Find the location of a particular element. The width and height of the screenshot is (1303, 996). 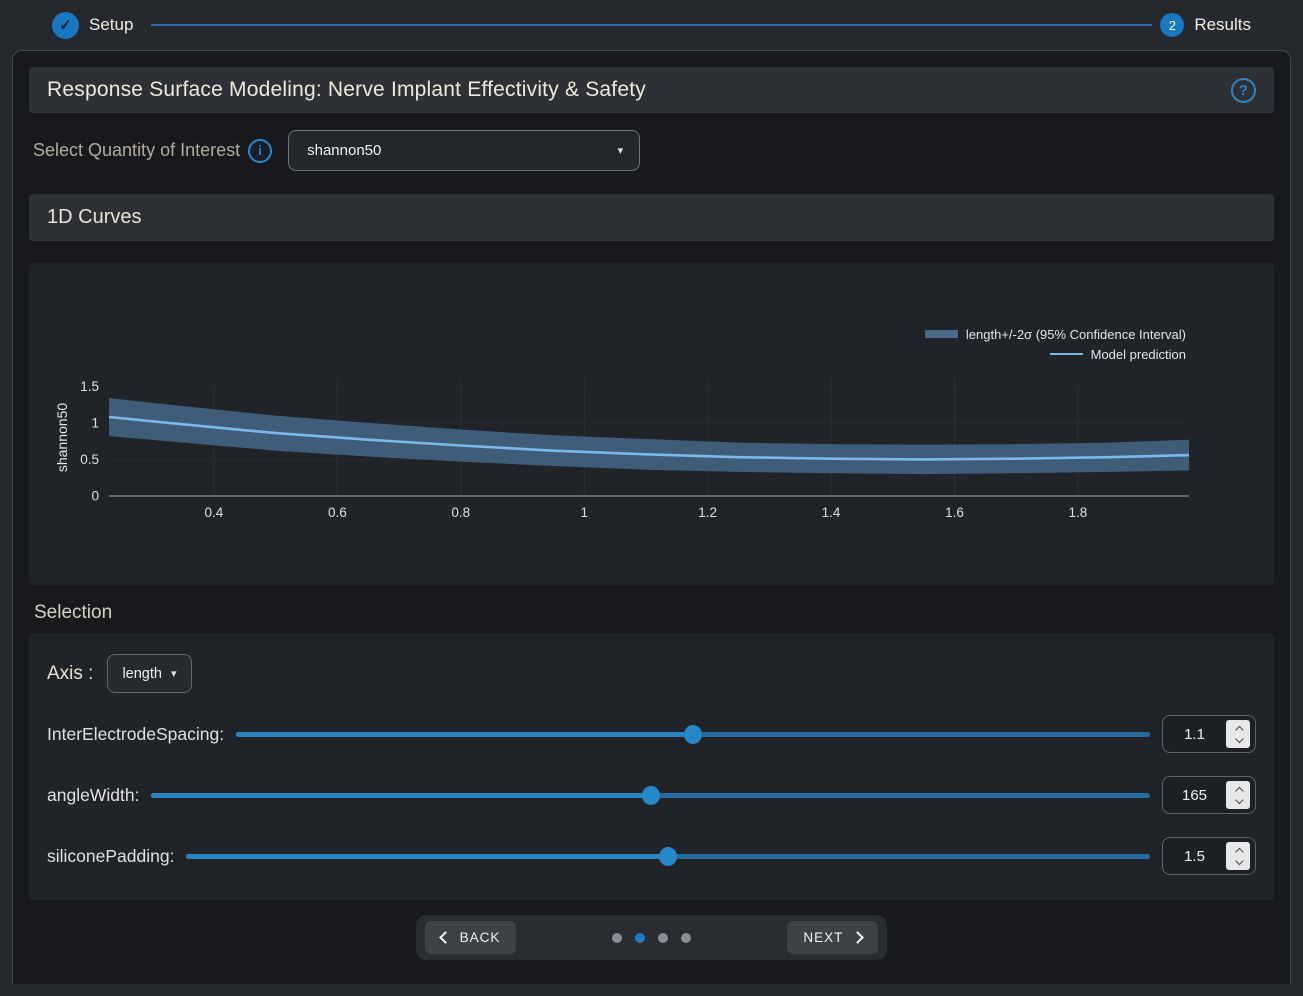

info-icon: i is located at coordinates (260, 150).